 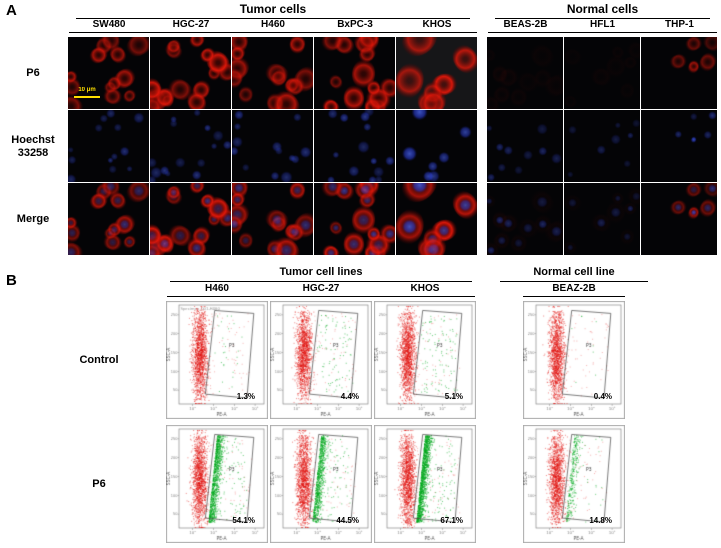 I want to click on micro-image-hoechst-beas-2b, so click(x=525, y=146).